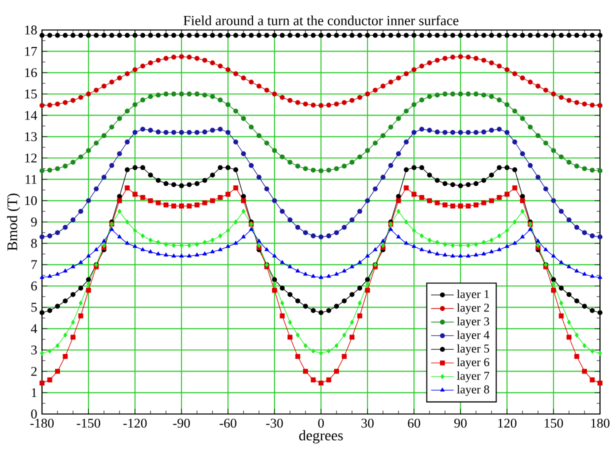 The width and height of the screenshot is (612, 453). Describe the element at coordinates (31, 115) in the screenshot. I see `y-tick-label: 14` at that location.